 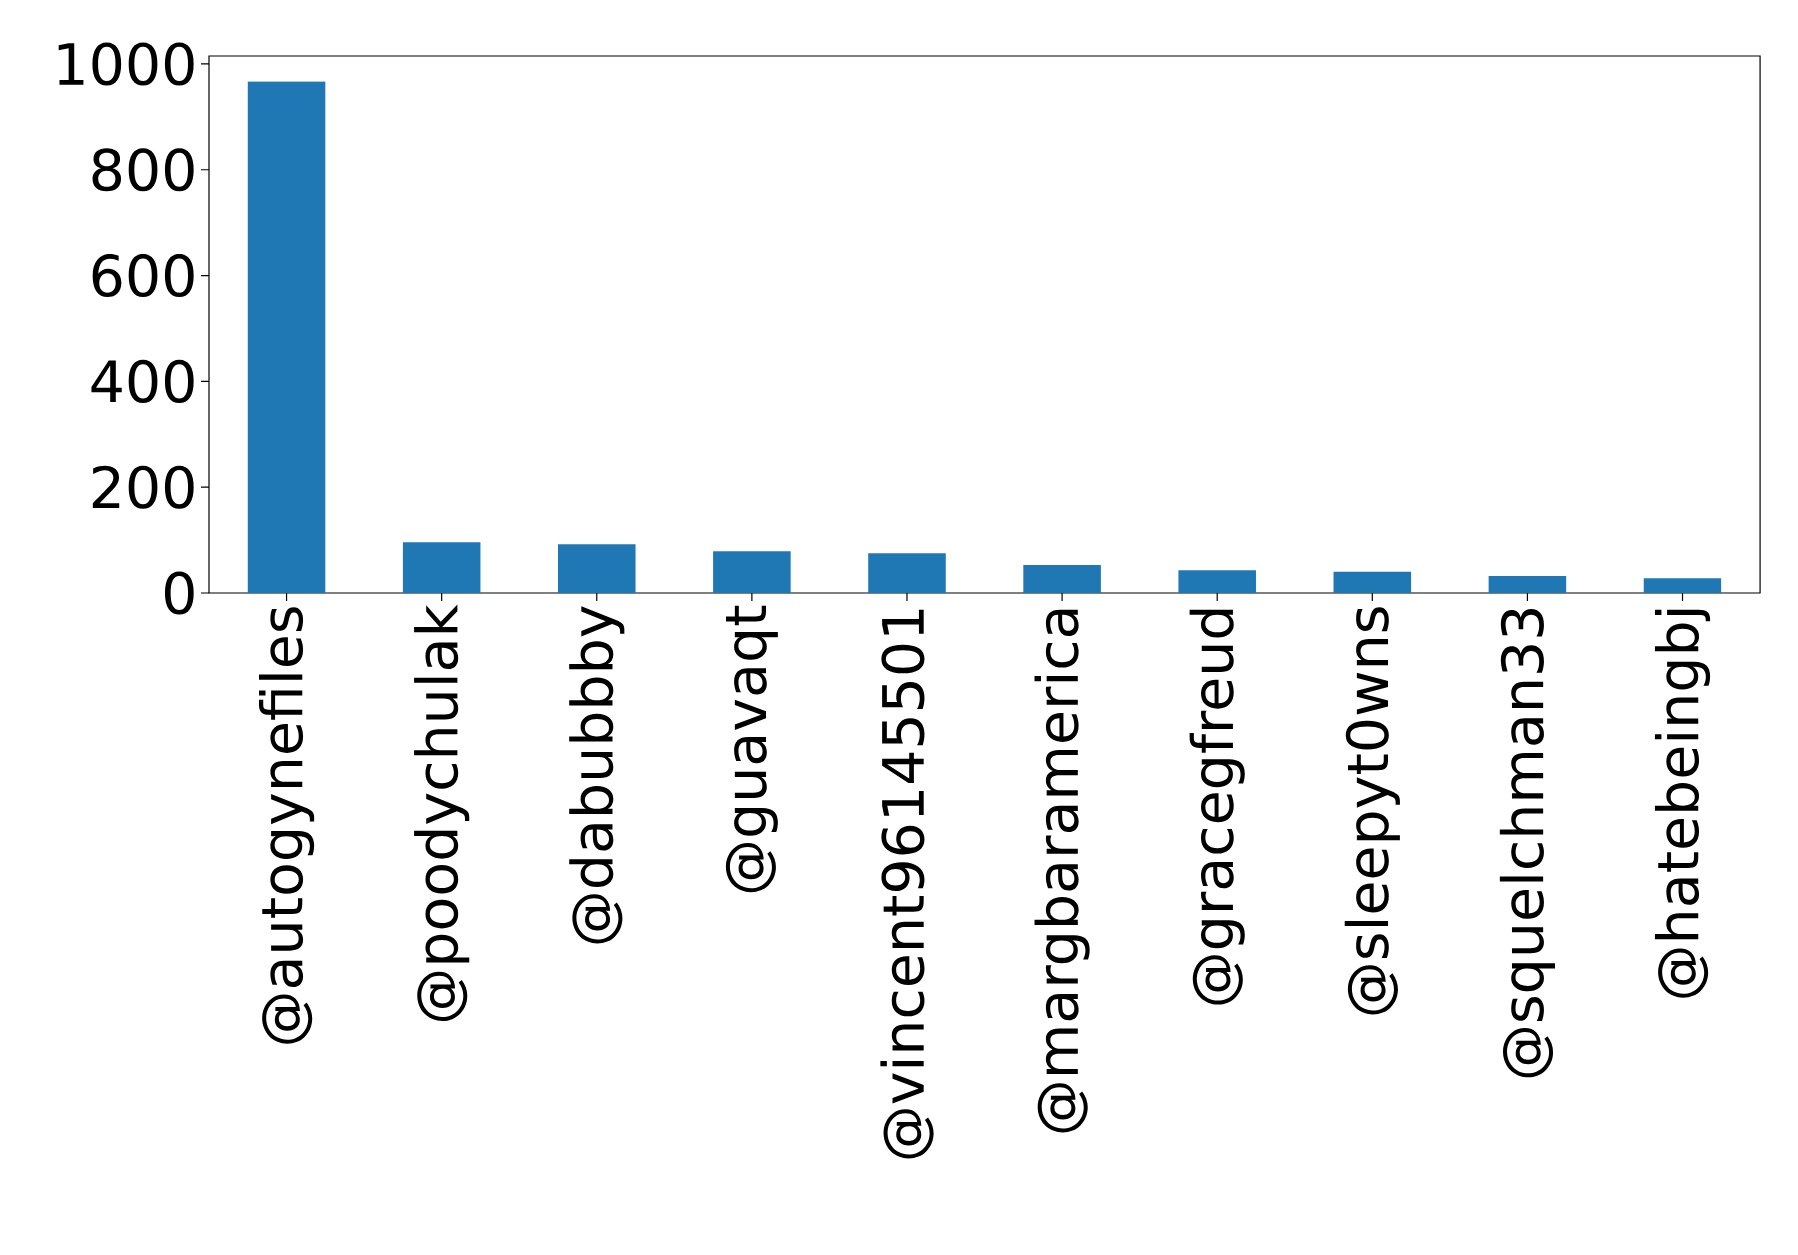 I want to click on y-tick-label: 200, so click(x=143, y=487).